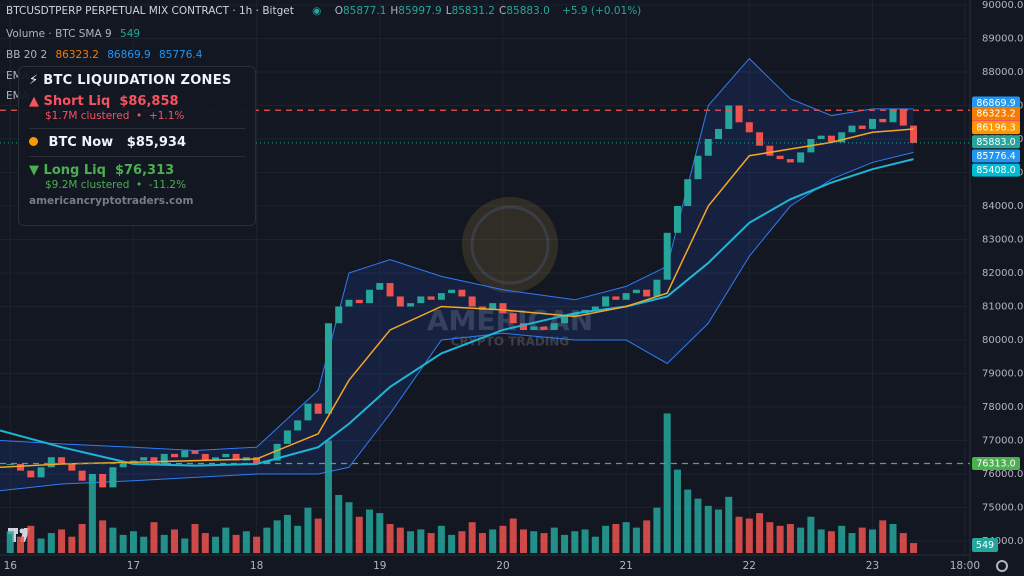  I want to click on change: +5.9 (+0.01%), so click(602, 11).